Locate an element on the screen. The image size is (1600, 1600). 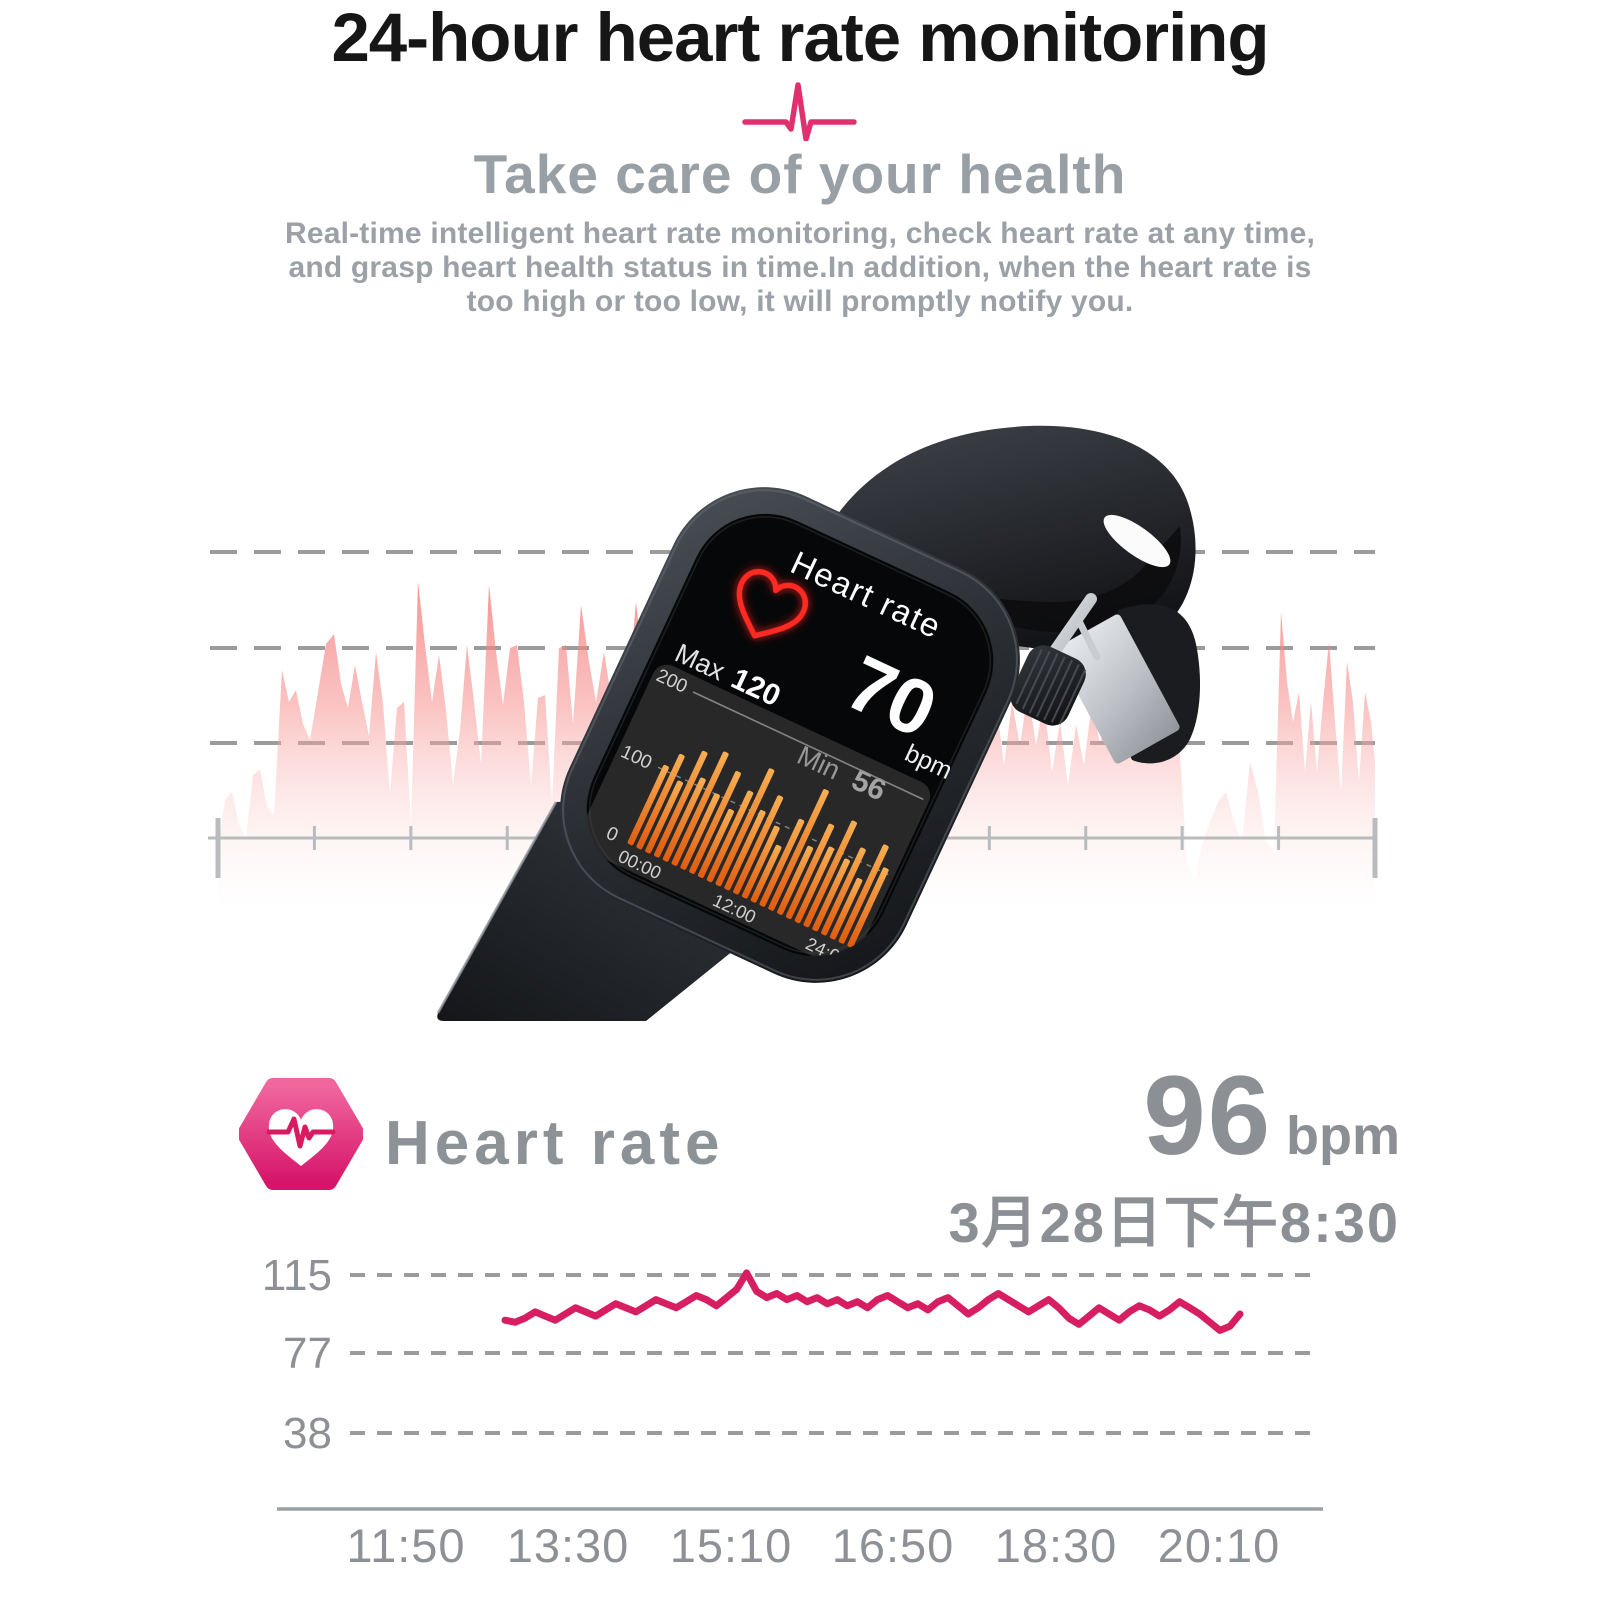
summary-reading: 96 bpm 3月28日下午8:30 is located at coordinates (1174, 1159).